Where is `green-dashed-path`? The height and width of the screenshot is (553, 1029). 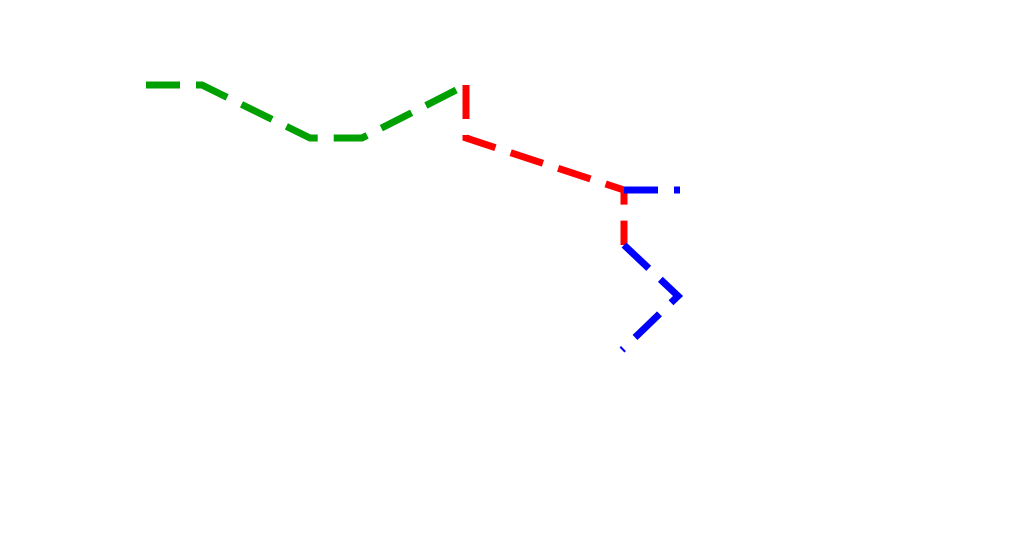
green-dashed-path is located at coordinates (307, 111).